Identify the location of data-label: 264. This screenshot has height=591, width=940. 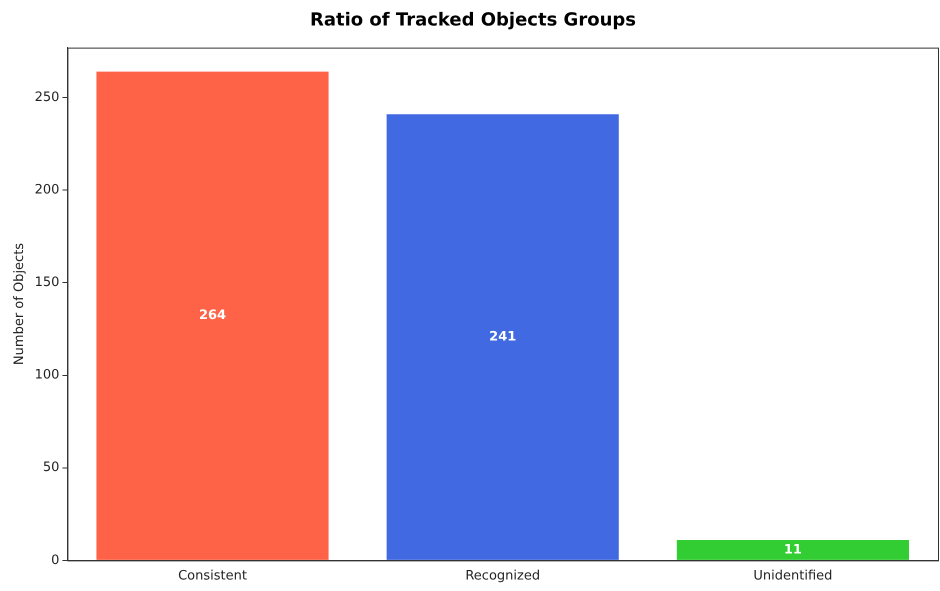
(212, 316).